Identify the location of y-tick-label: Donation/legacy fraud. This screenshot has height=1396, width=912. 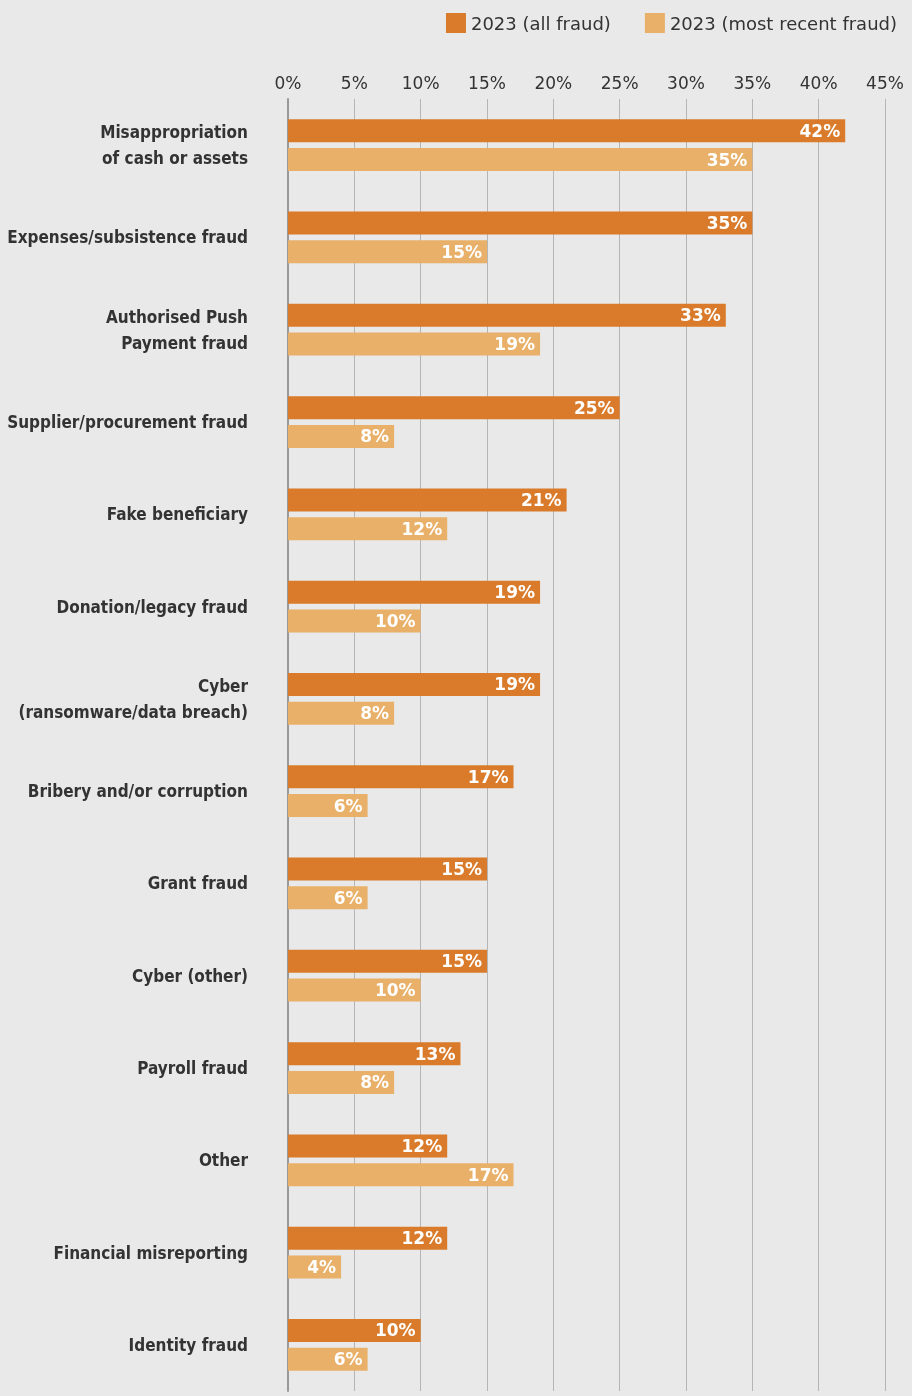
(152, 606).